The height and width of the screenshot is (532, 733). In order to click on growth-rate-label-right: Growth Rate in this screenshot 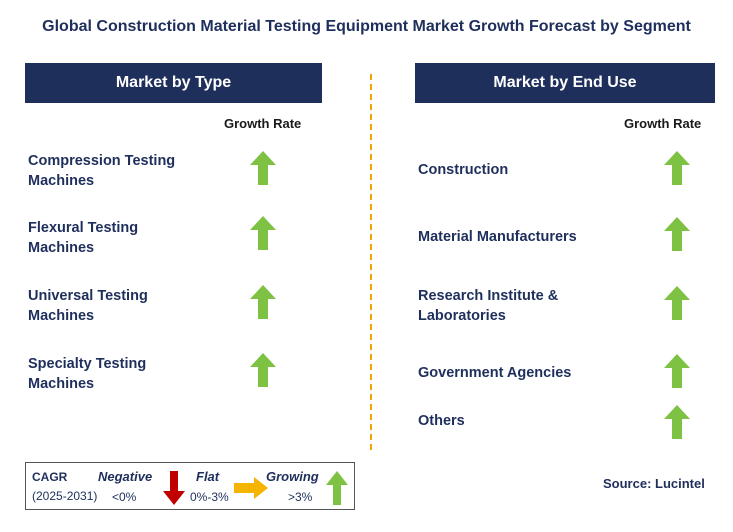, I will do `click(663, 123)`.